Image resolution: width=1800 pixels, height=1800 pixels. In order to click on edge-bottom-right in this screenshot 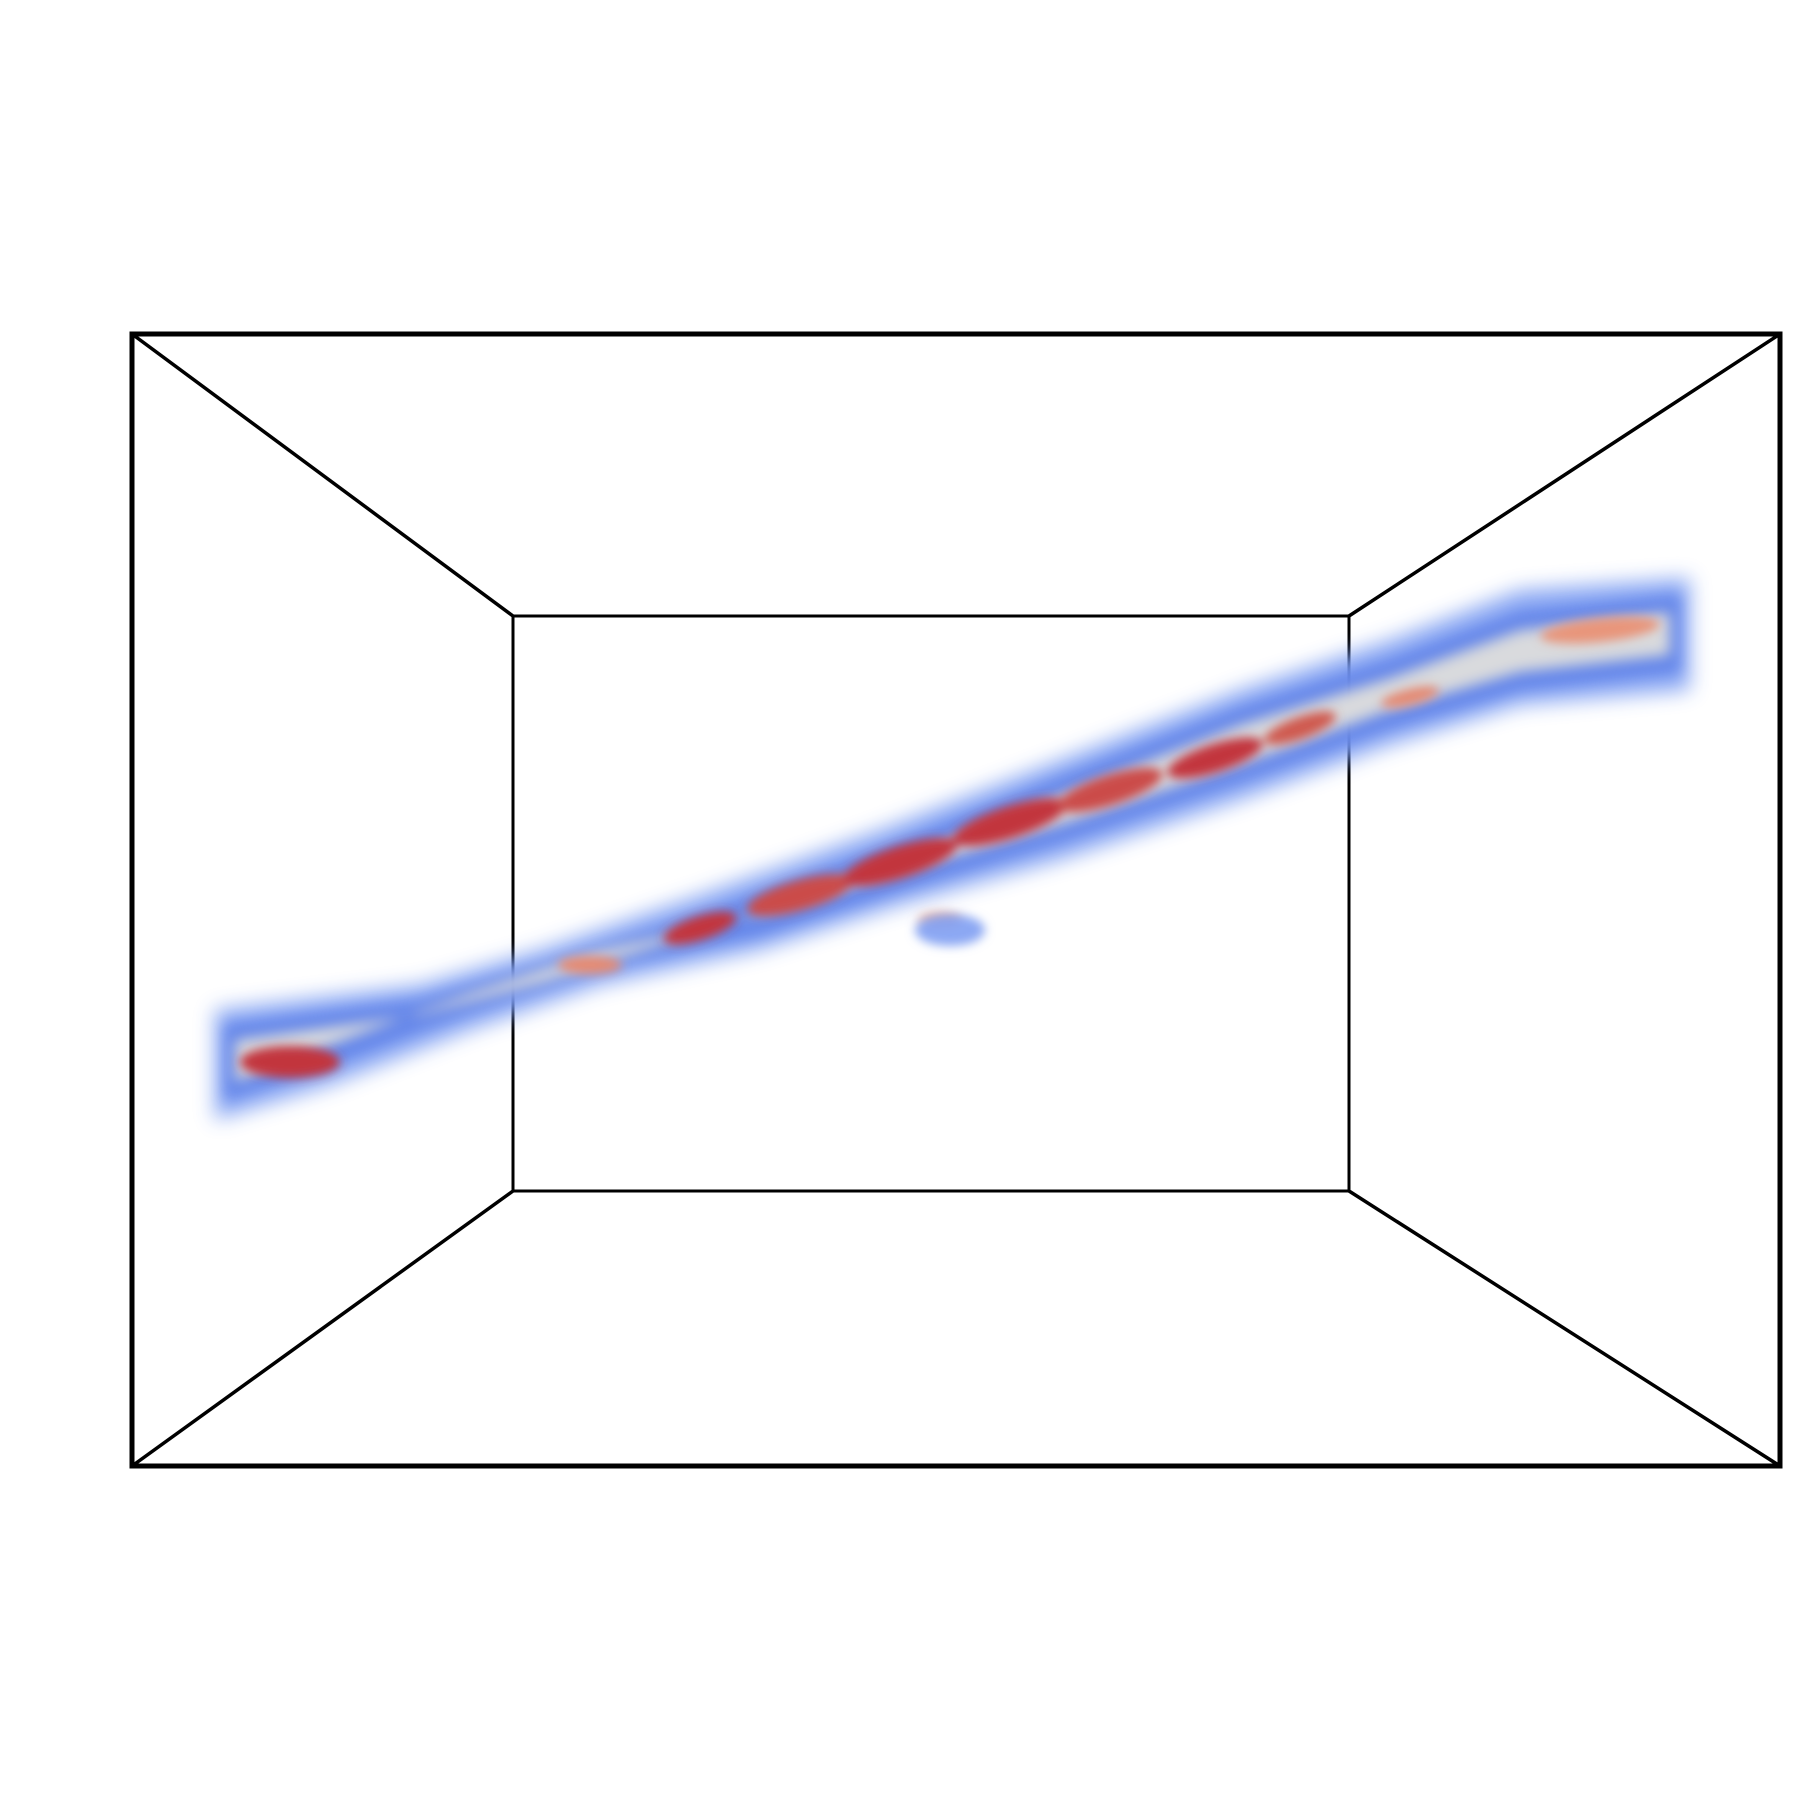, I will do `click(1564, 1328)`.